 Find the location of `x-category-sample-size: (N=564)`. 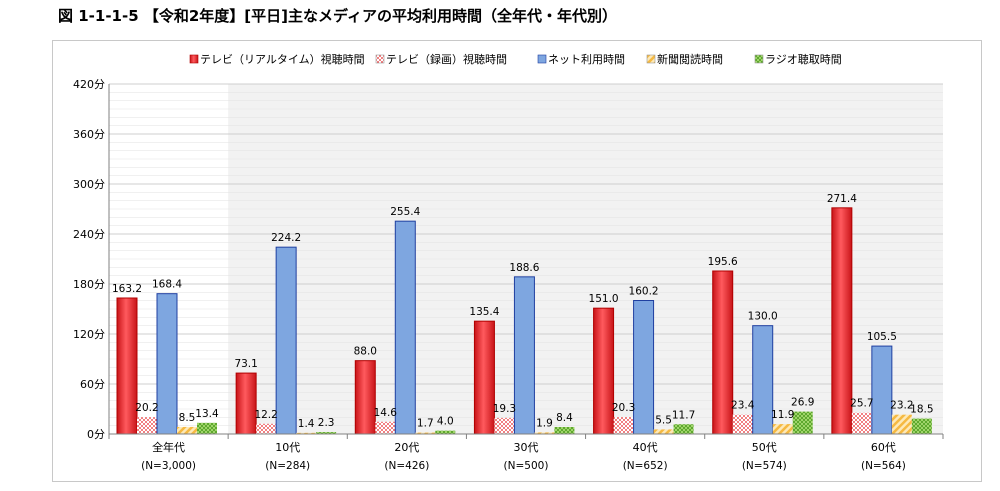

x-category-sample-size: (N=564) is located at coordinates (883, 466).